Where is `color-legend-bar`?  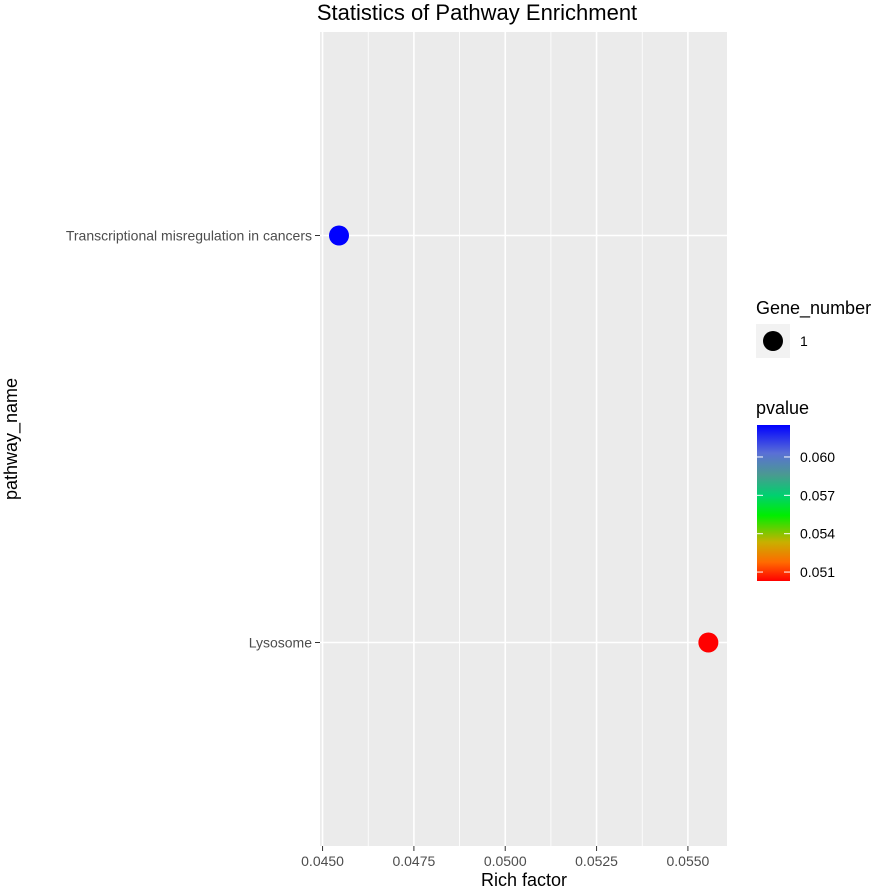 color-legend-bar is located at coordinates (773, 503).